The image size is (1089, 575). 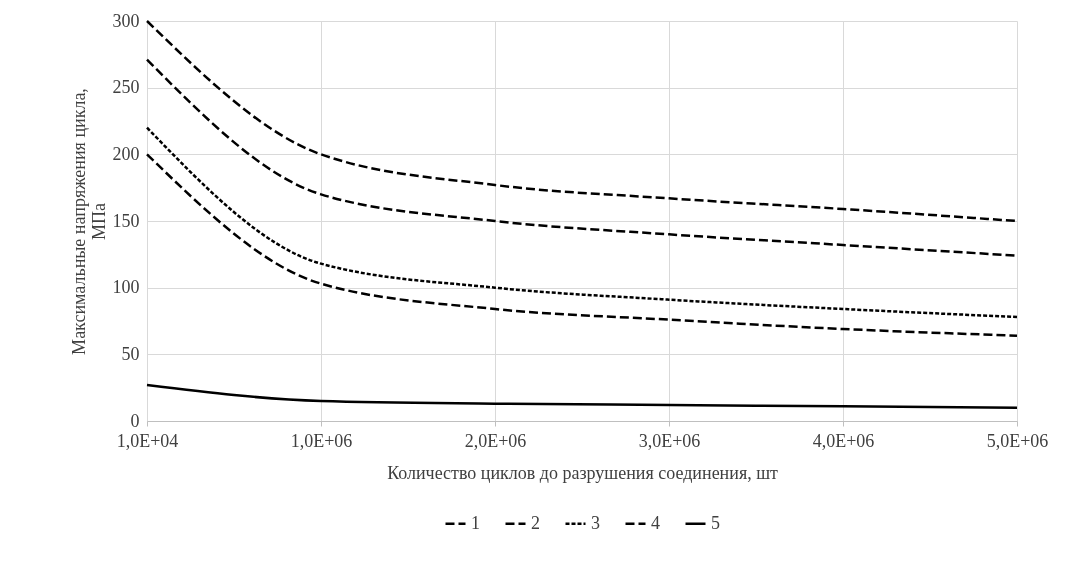 I want to click on y-tick-label: 250, so click(x=126, y=87).